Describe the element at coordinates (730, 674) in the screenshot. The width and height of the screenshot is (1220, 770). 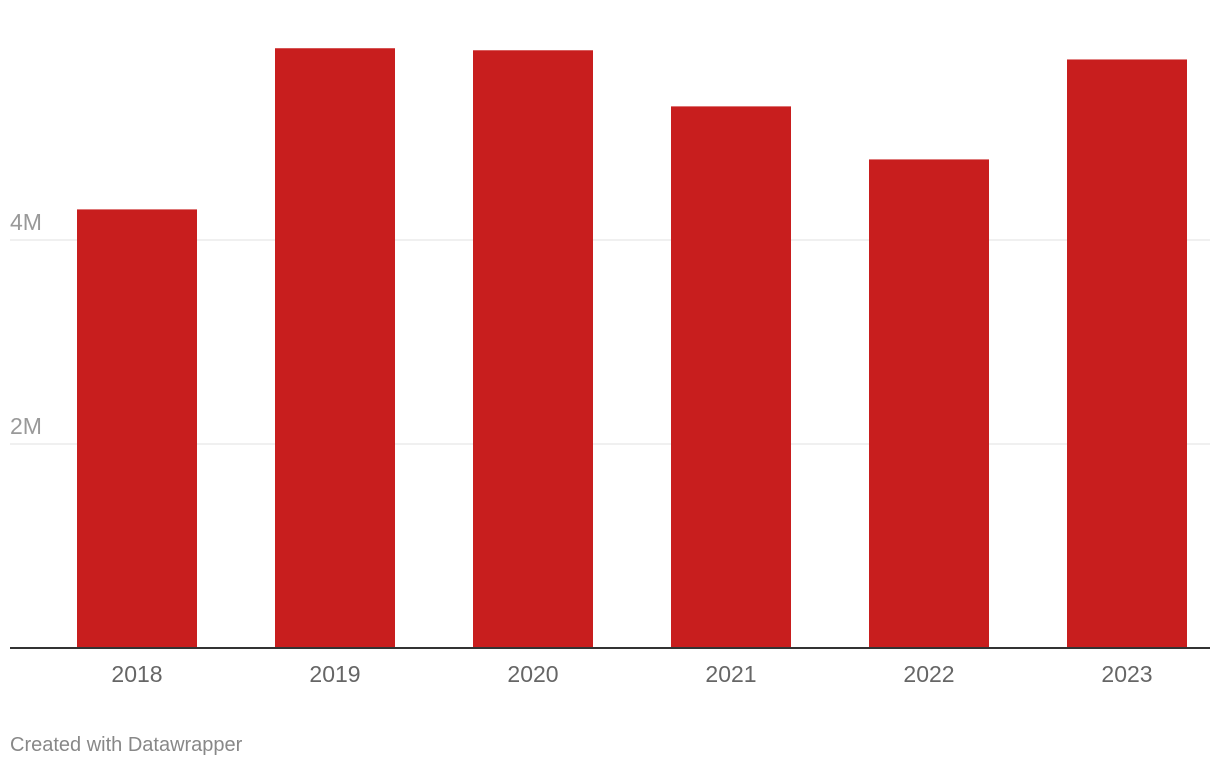
I see `x-tick-label: 2021` at that location.